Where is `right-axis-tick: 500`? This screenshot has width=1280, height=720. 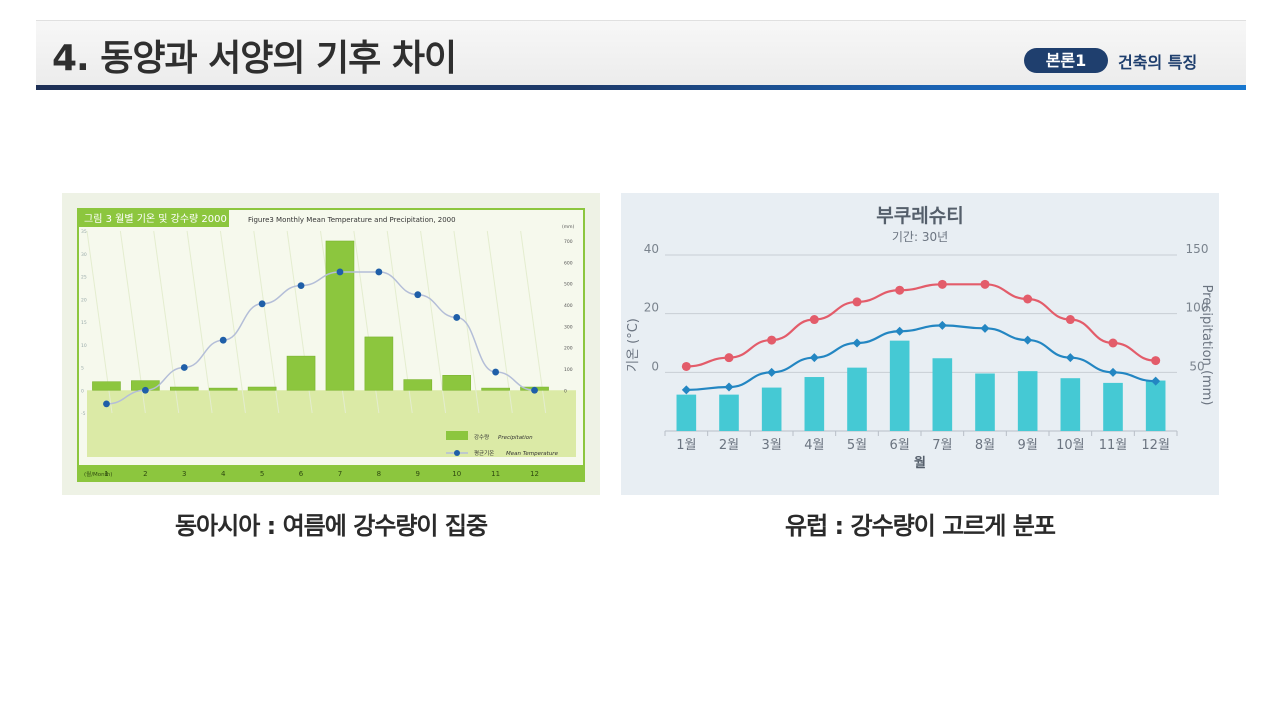
right-axis-tick: 500 is located at coordinates (568, 285).